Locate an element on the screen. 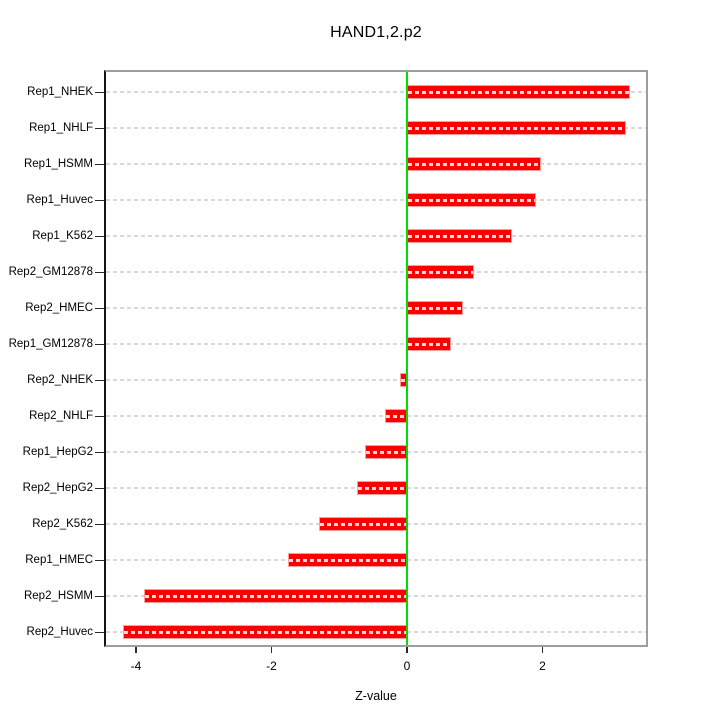 This screenshot has height=720, width=720. chart-title: HAND1,2.p2 is located at coordinates (376, 32).